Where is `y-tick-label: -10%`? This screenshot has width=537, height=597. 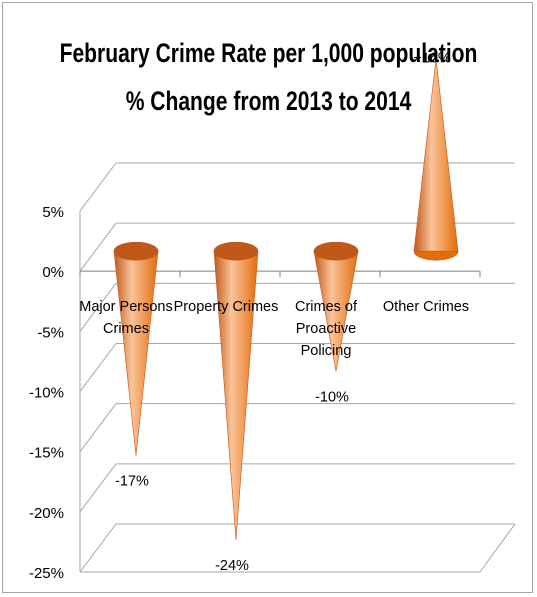 y-tick-label: -10% is located at coordinates (46, 393).